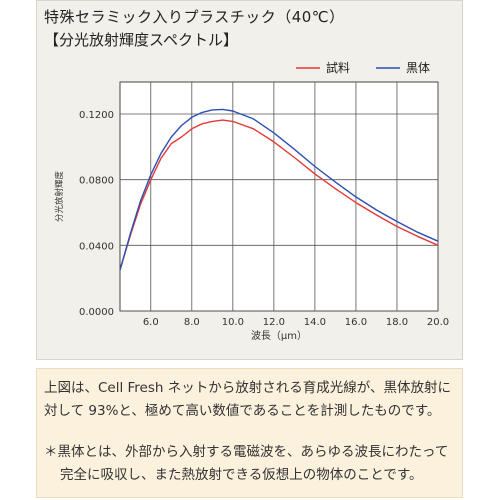  Describe the element at coordinates (59, 197) in the screenshot. I see `y-axis-label: 分光放射輝度` at that location.